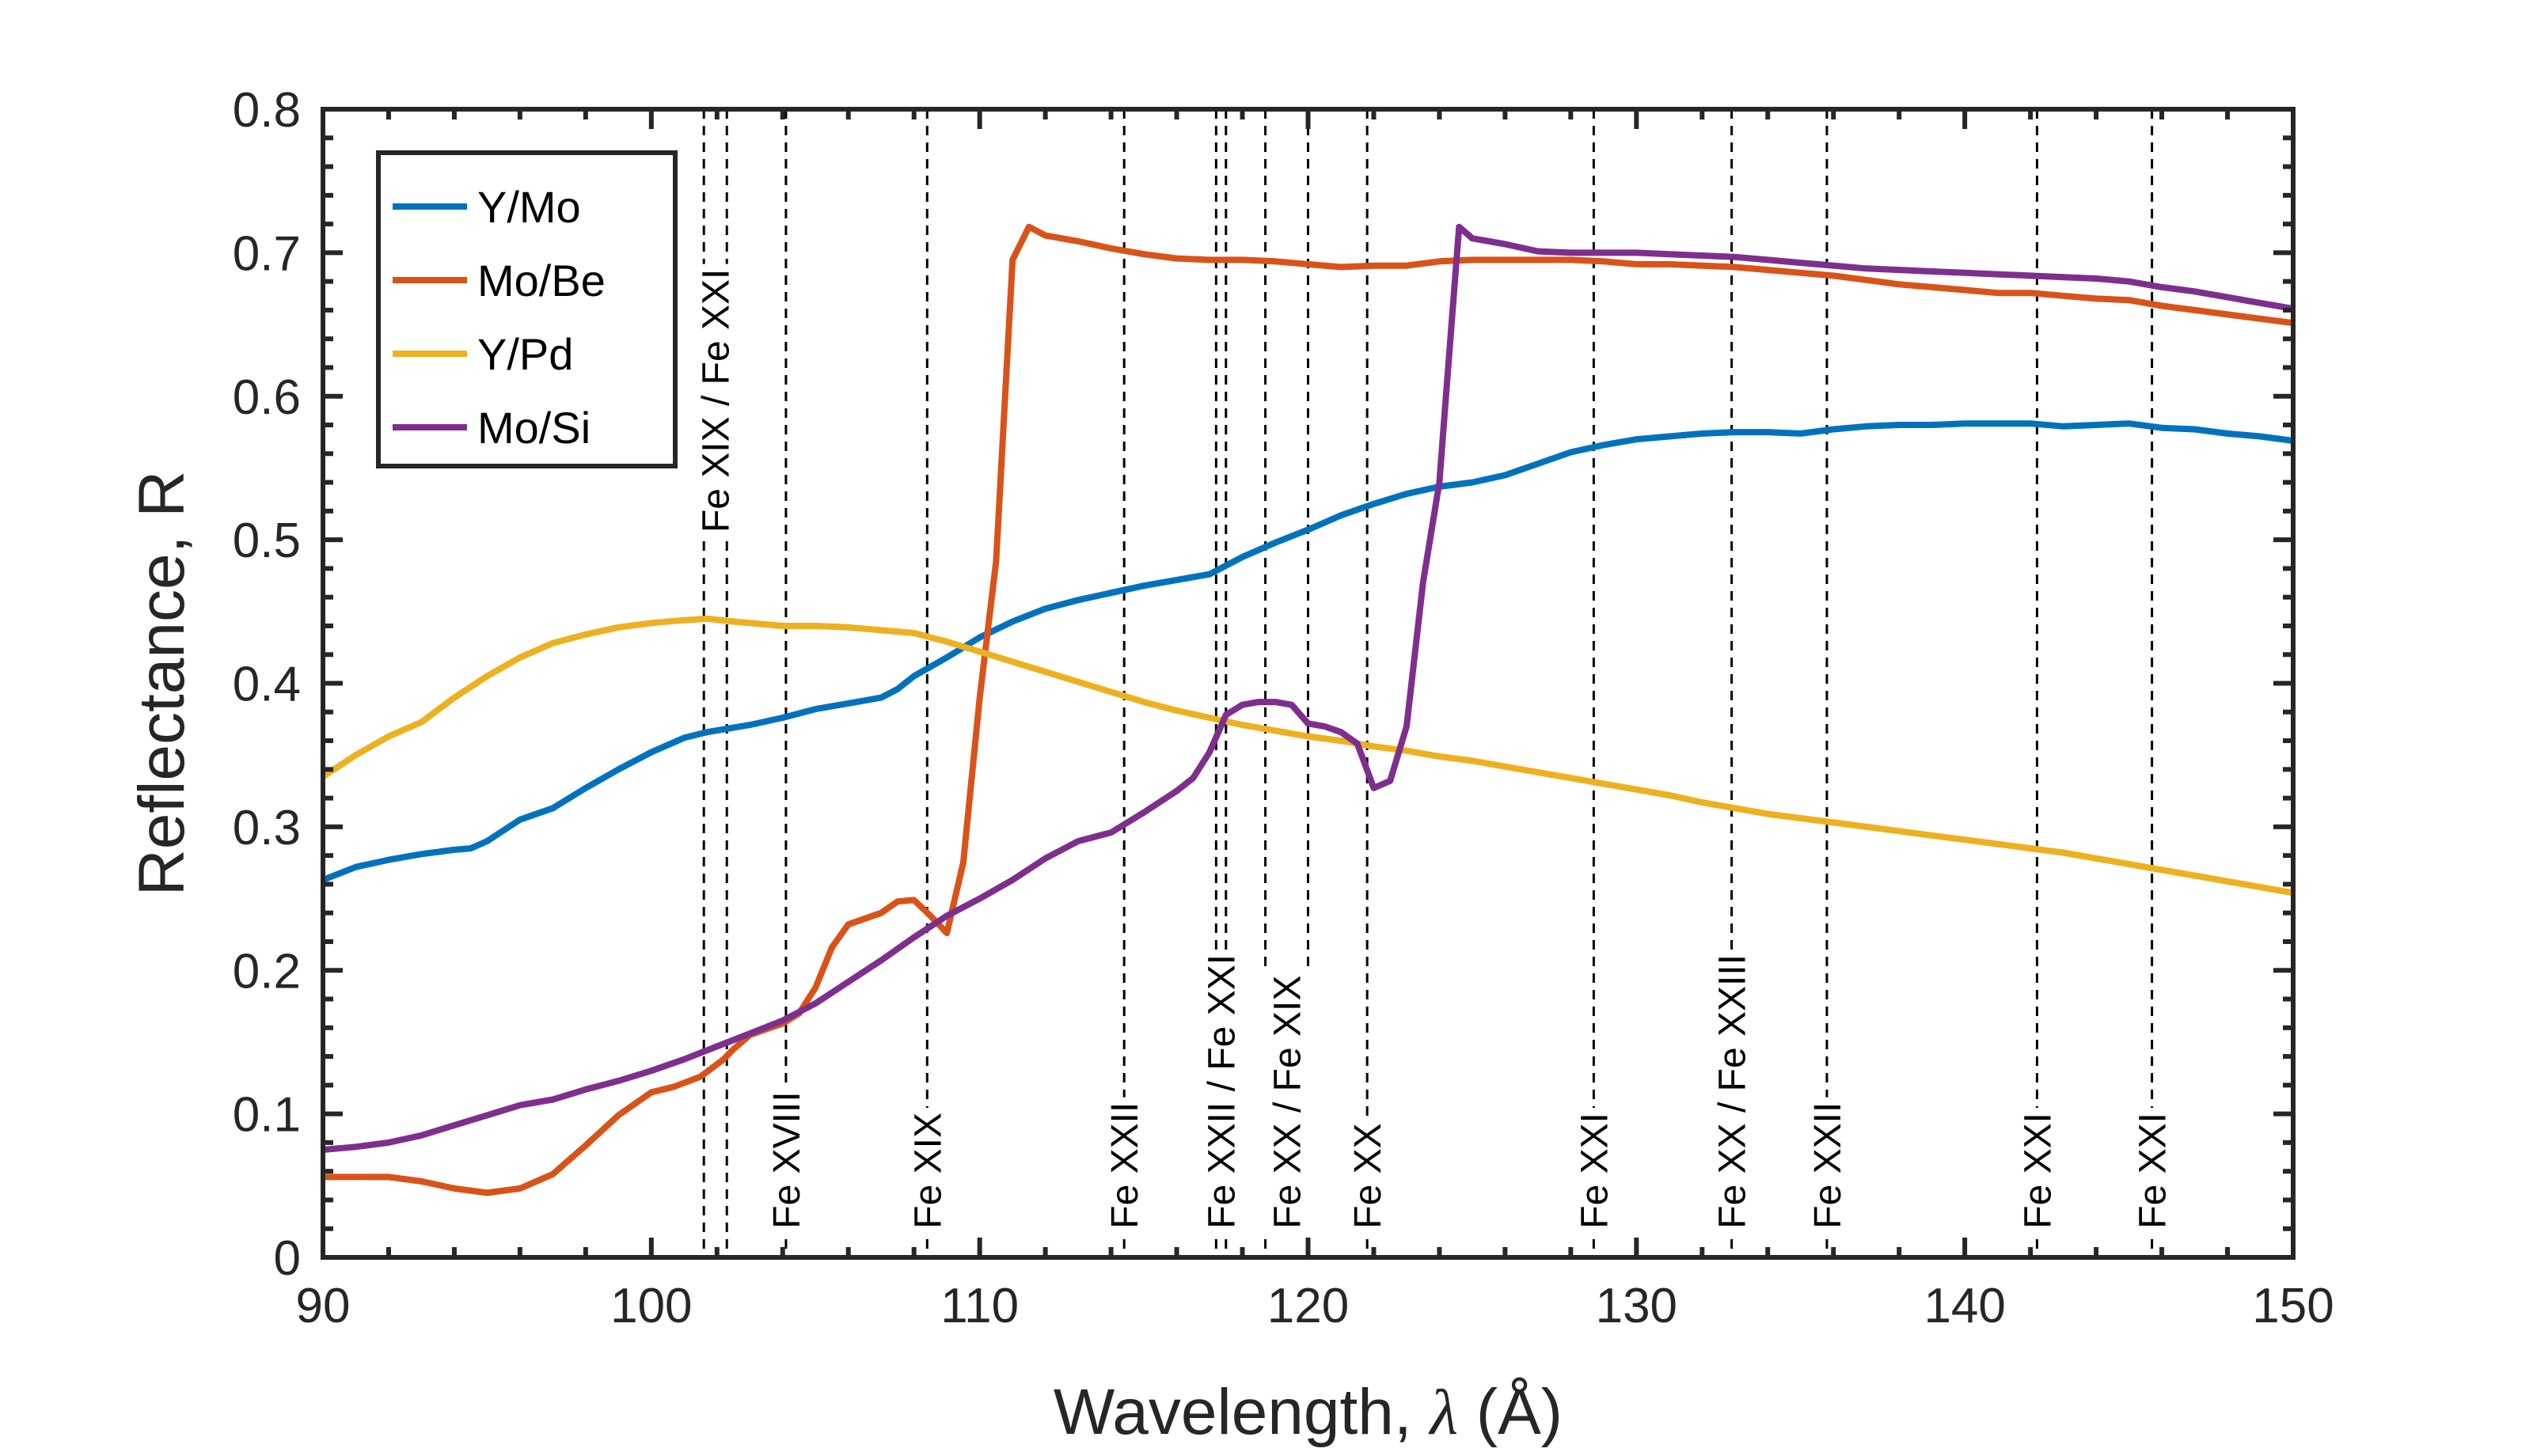 The height and width of the screenshot is (1456, 2533). What do you see at coordinates (1510, 1412) in the screenshot?
I see `x-axis-unit: (Å)` at bounding box center [1510, 1412].